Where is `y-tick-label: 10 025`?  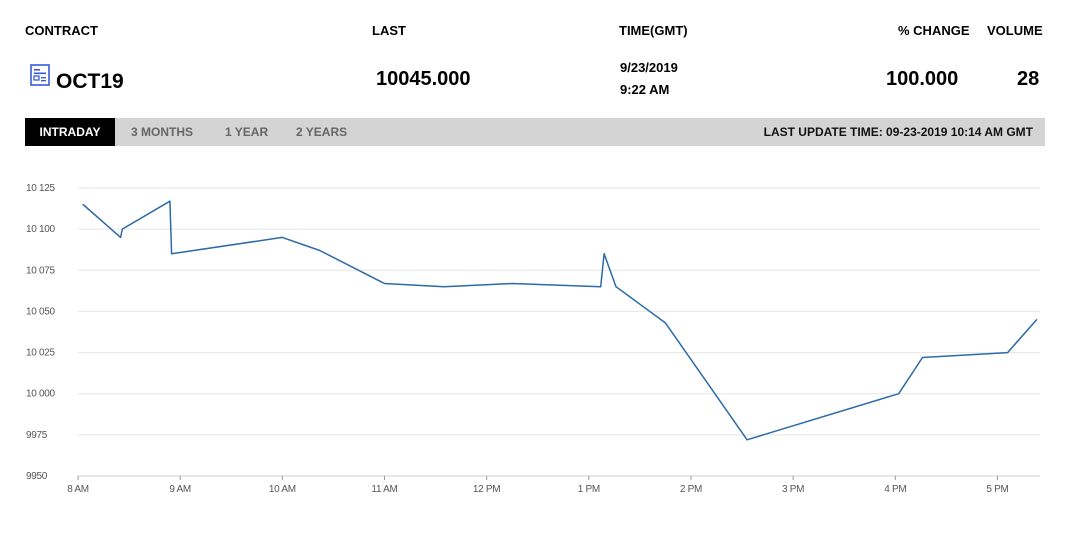
y-tick-label: 10 025 is located at coordinates (41, 353).